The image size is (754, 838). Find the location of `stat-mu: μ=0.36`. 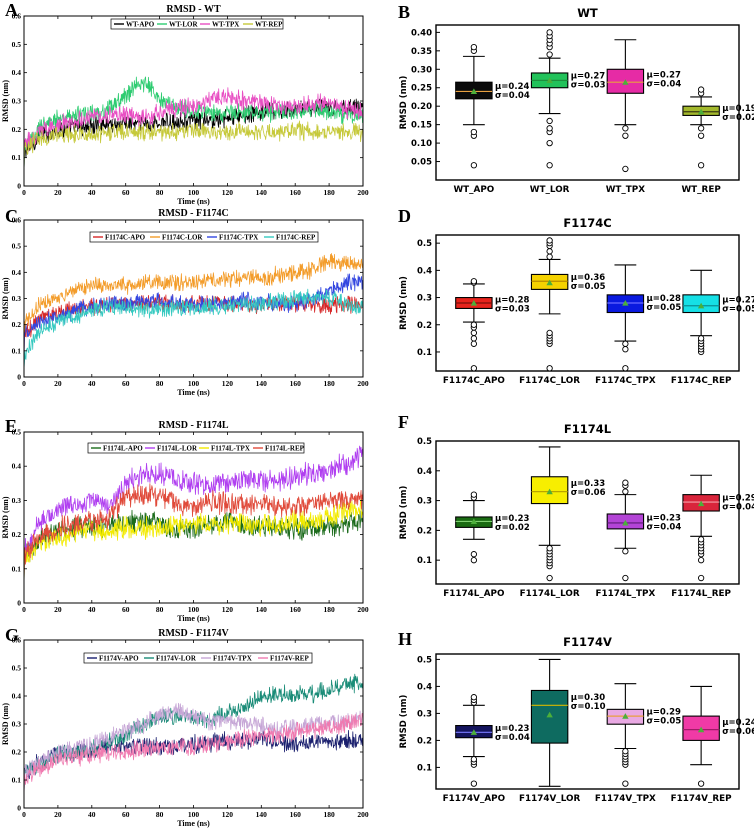

stat-mu: μ=0.36 is located at coordinates (588, 278).